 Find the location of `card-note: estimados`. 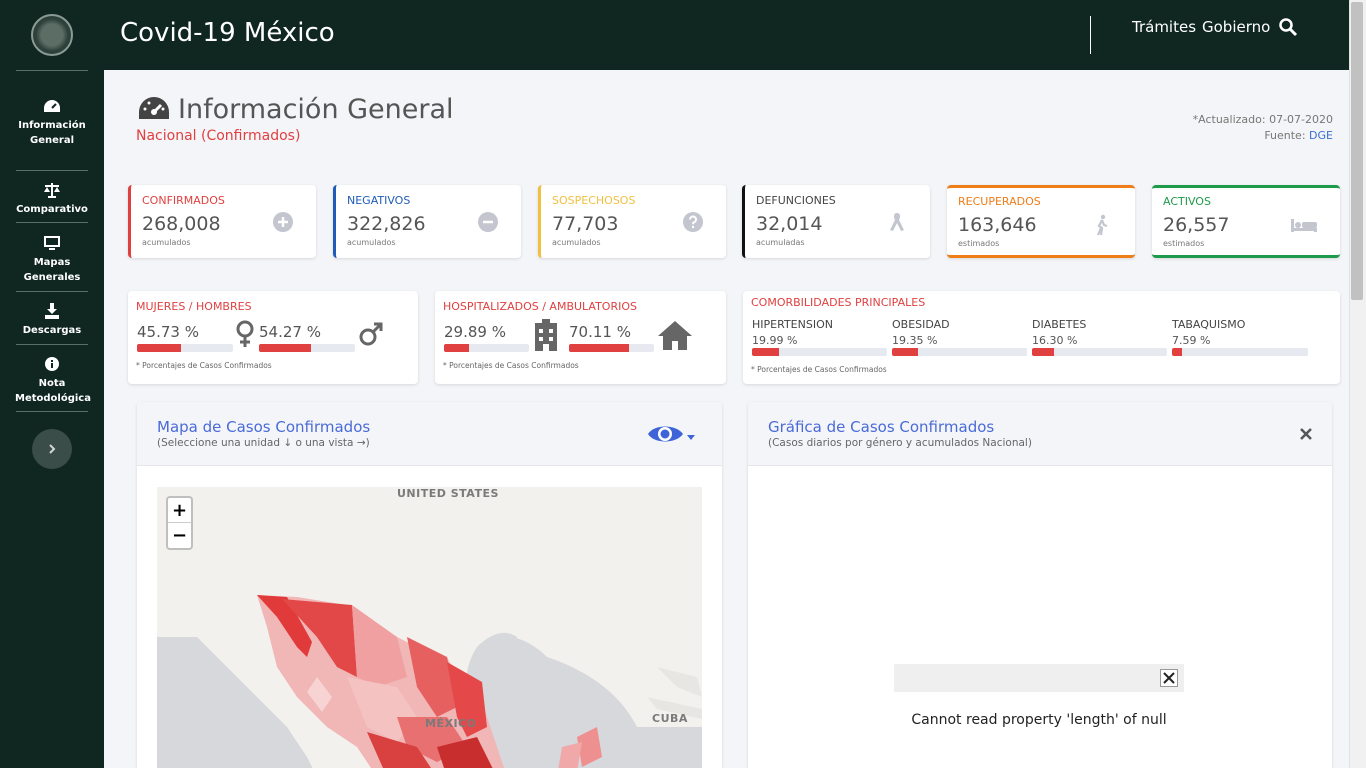

card-note: estimados is located at coordinates (1184, 243).